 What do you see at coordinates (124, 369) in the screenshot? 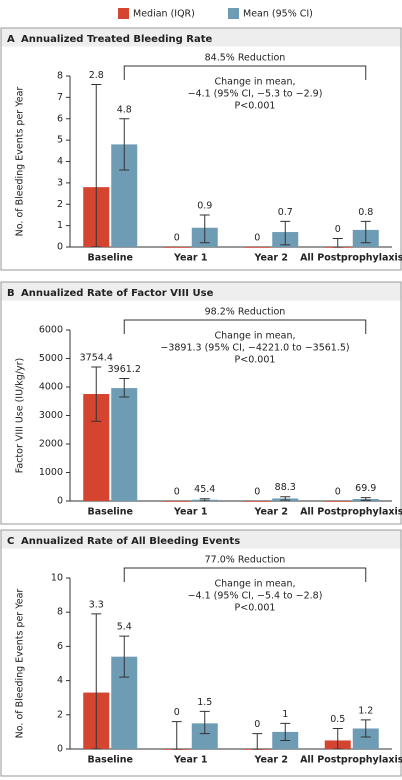
I see `value-label: 3961.2` at bounding box center [124, 369].